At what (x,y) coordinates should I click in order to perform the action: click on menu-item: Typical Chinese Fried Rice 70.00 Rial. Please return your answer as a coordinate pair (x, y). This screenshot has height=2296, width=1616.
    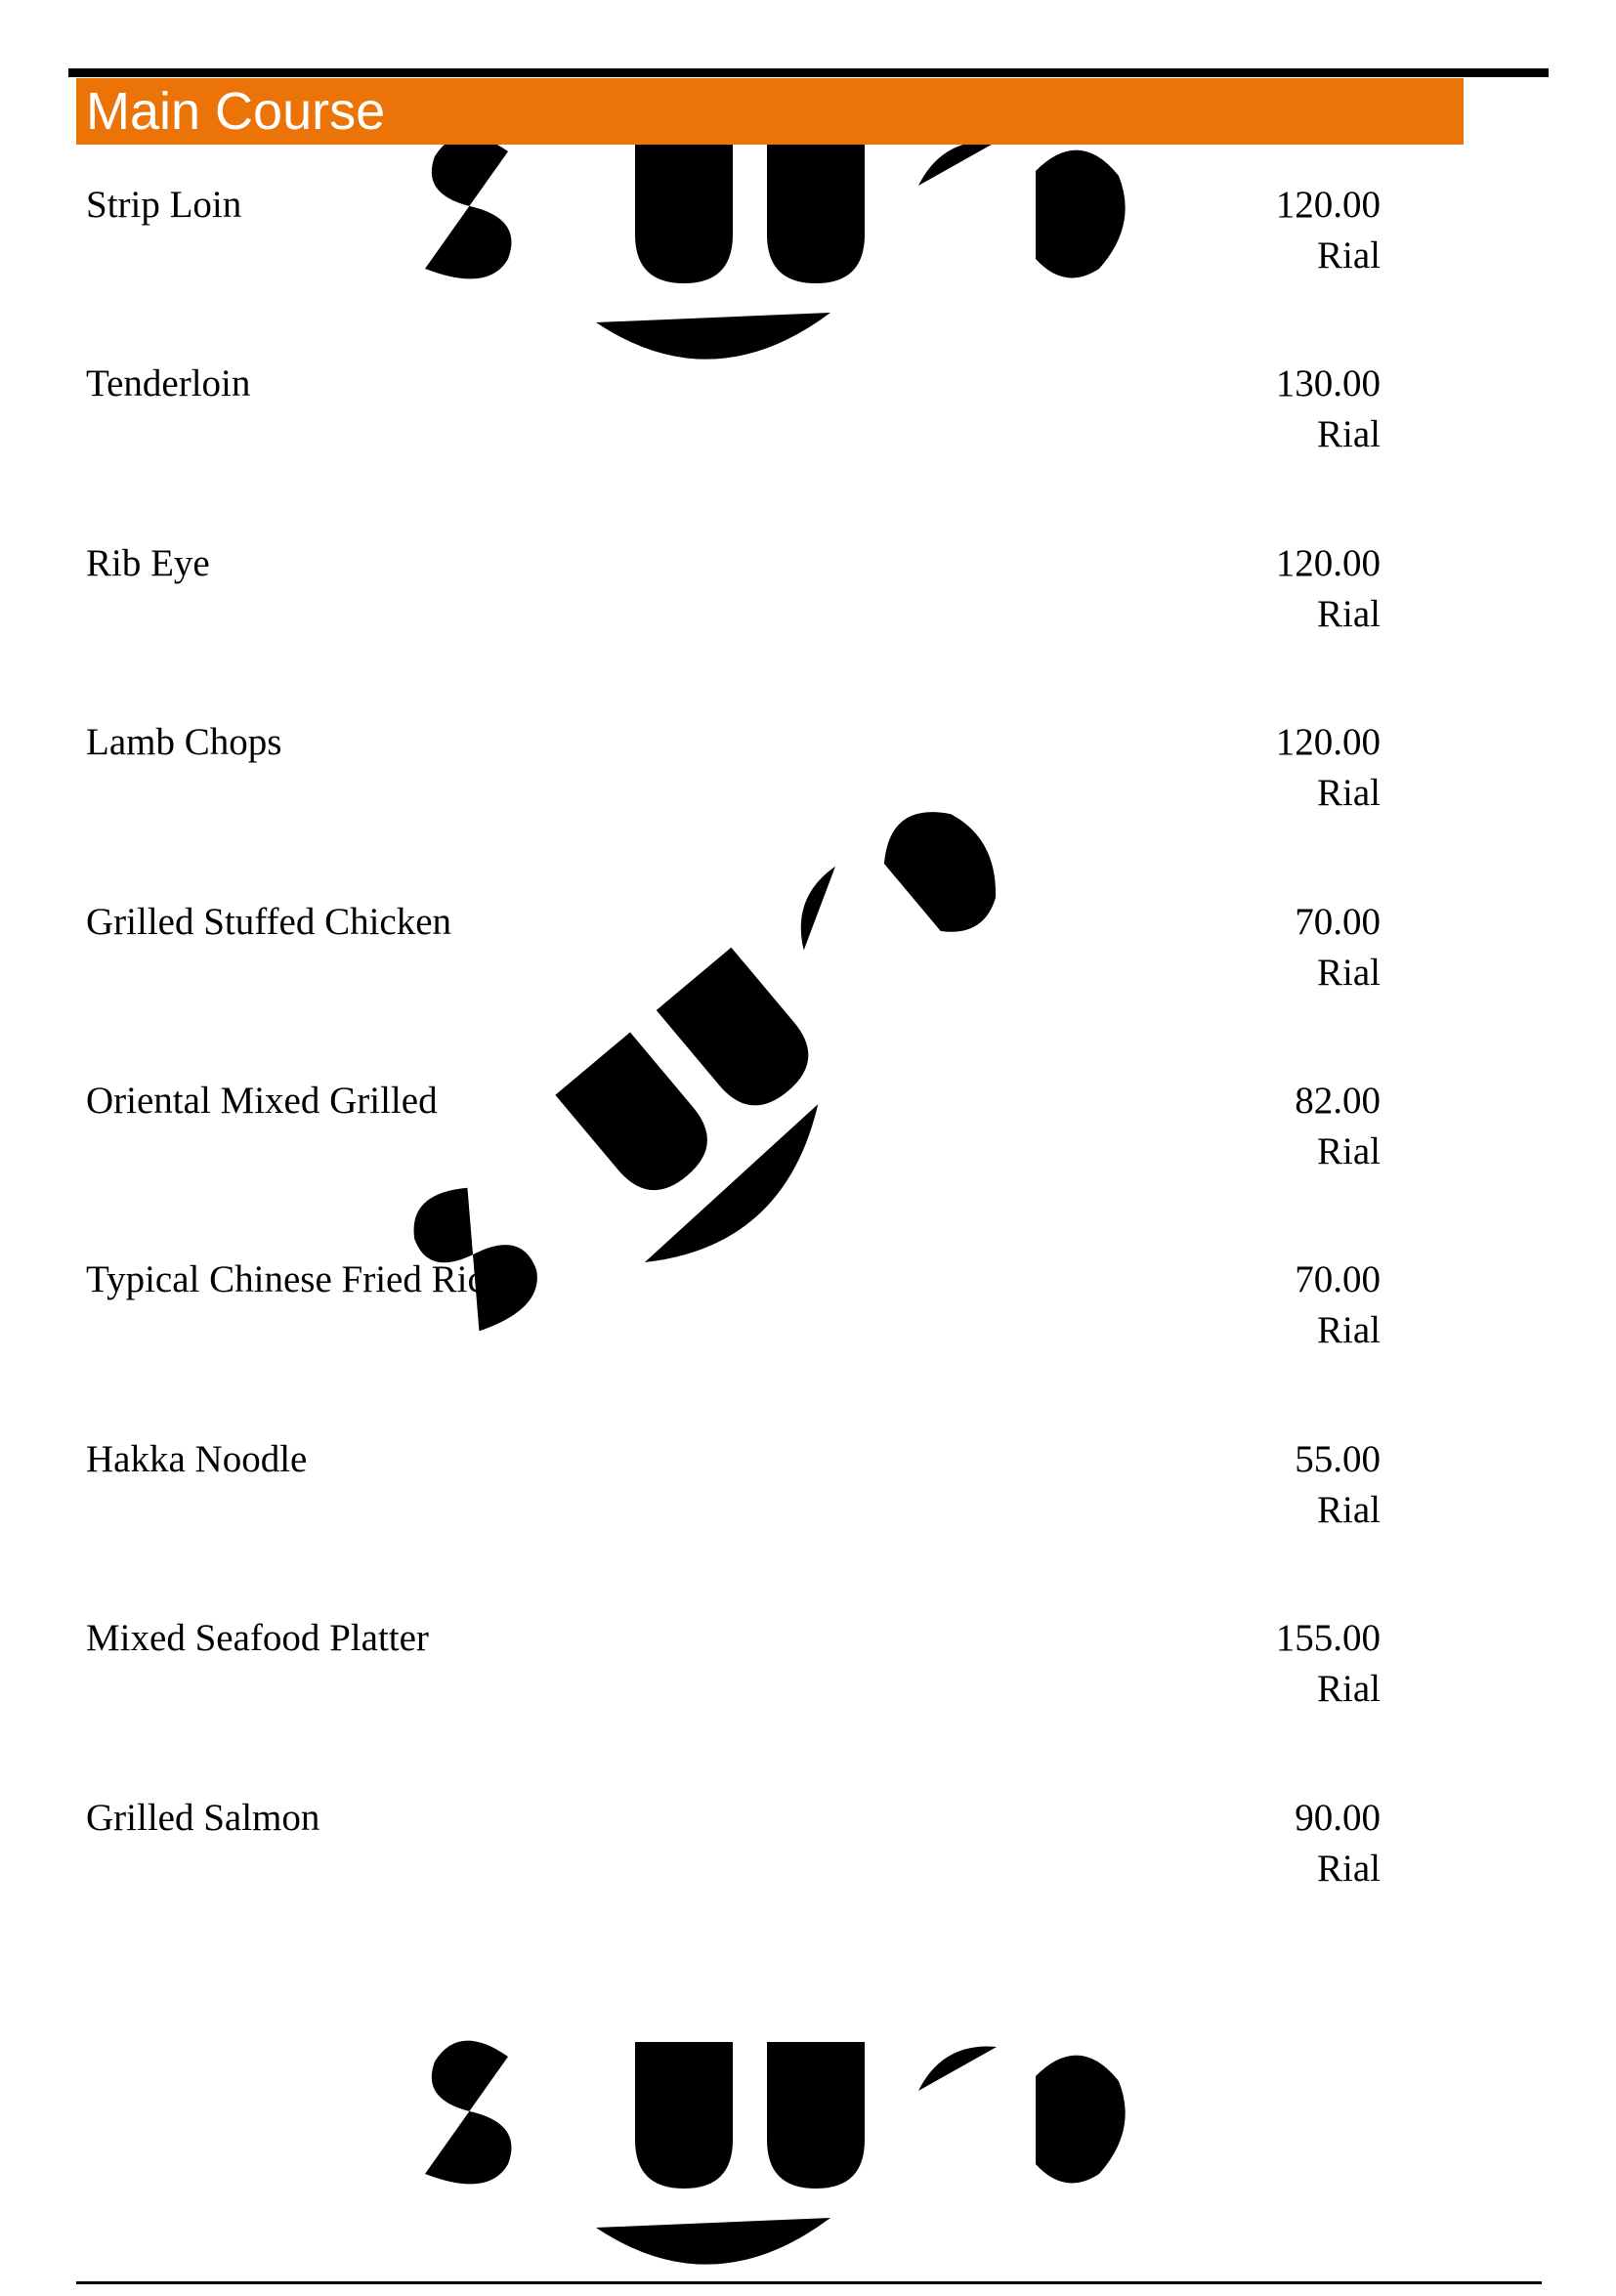
    Looking at the image, I should click on (733, 1317).